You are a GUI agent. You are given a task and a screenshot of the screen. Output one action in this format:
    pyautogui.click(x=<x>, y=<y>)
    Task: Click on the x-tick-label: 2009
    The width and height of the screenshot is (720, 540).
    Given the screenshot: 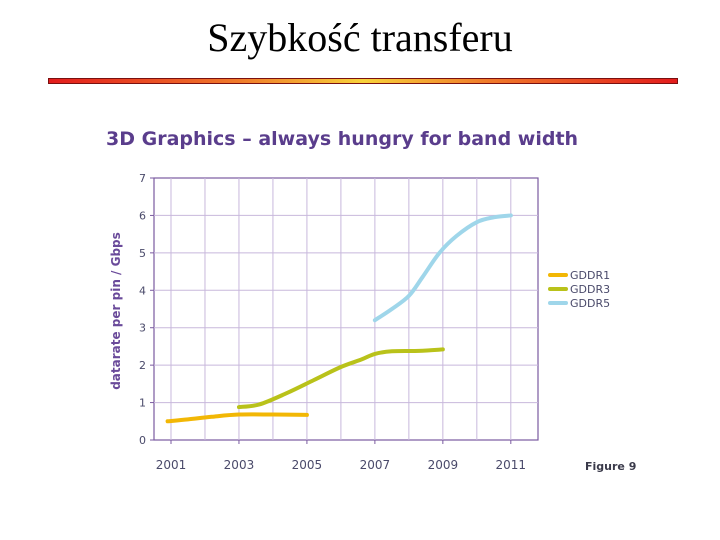 What is the action you would take?
    pyautogui.click(x=443, y=465)
    